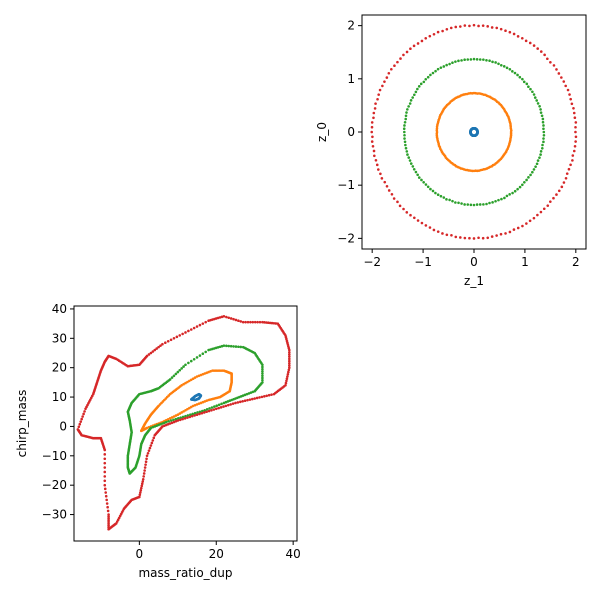 This screenshot has width=600, height=600. Describe the element at coordinates (474, 131) in the screenshot. I see `plot-area-z1-z0` at that location.